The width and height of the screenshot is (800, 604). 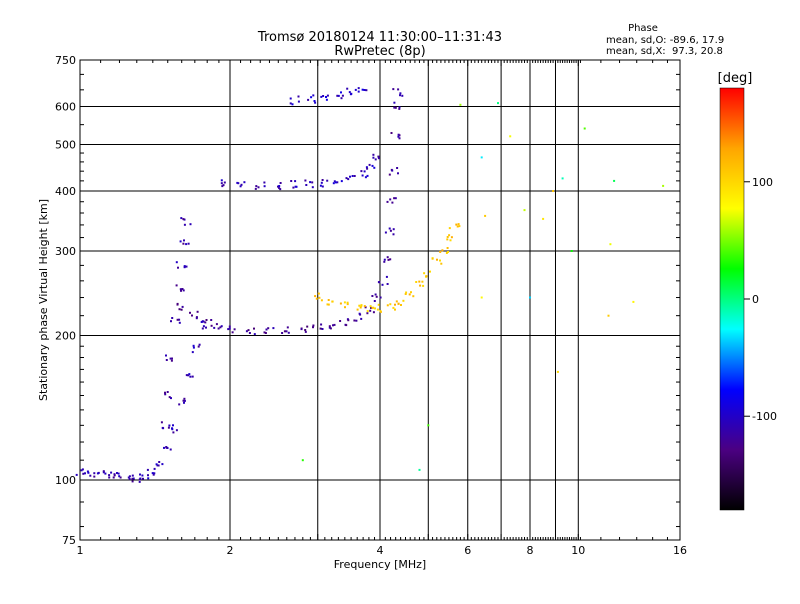 I want to click on y-tick-label: 300, so click(x=65, y=251).